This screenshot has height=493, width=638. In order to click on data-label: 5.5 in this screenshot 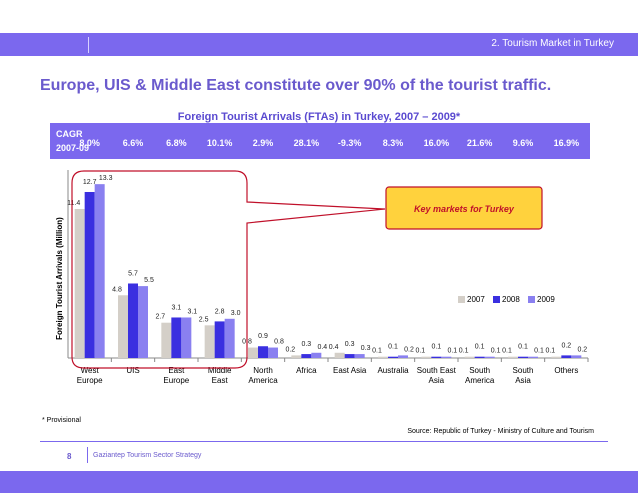, I will do `click(149, 280)`.